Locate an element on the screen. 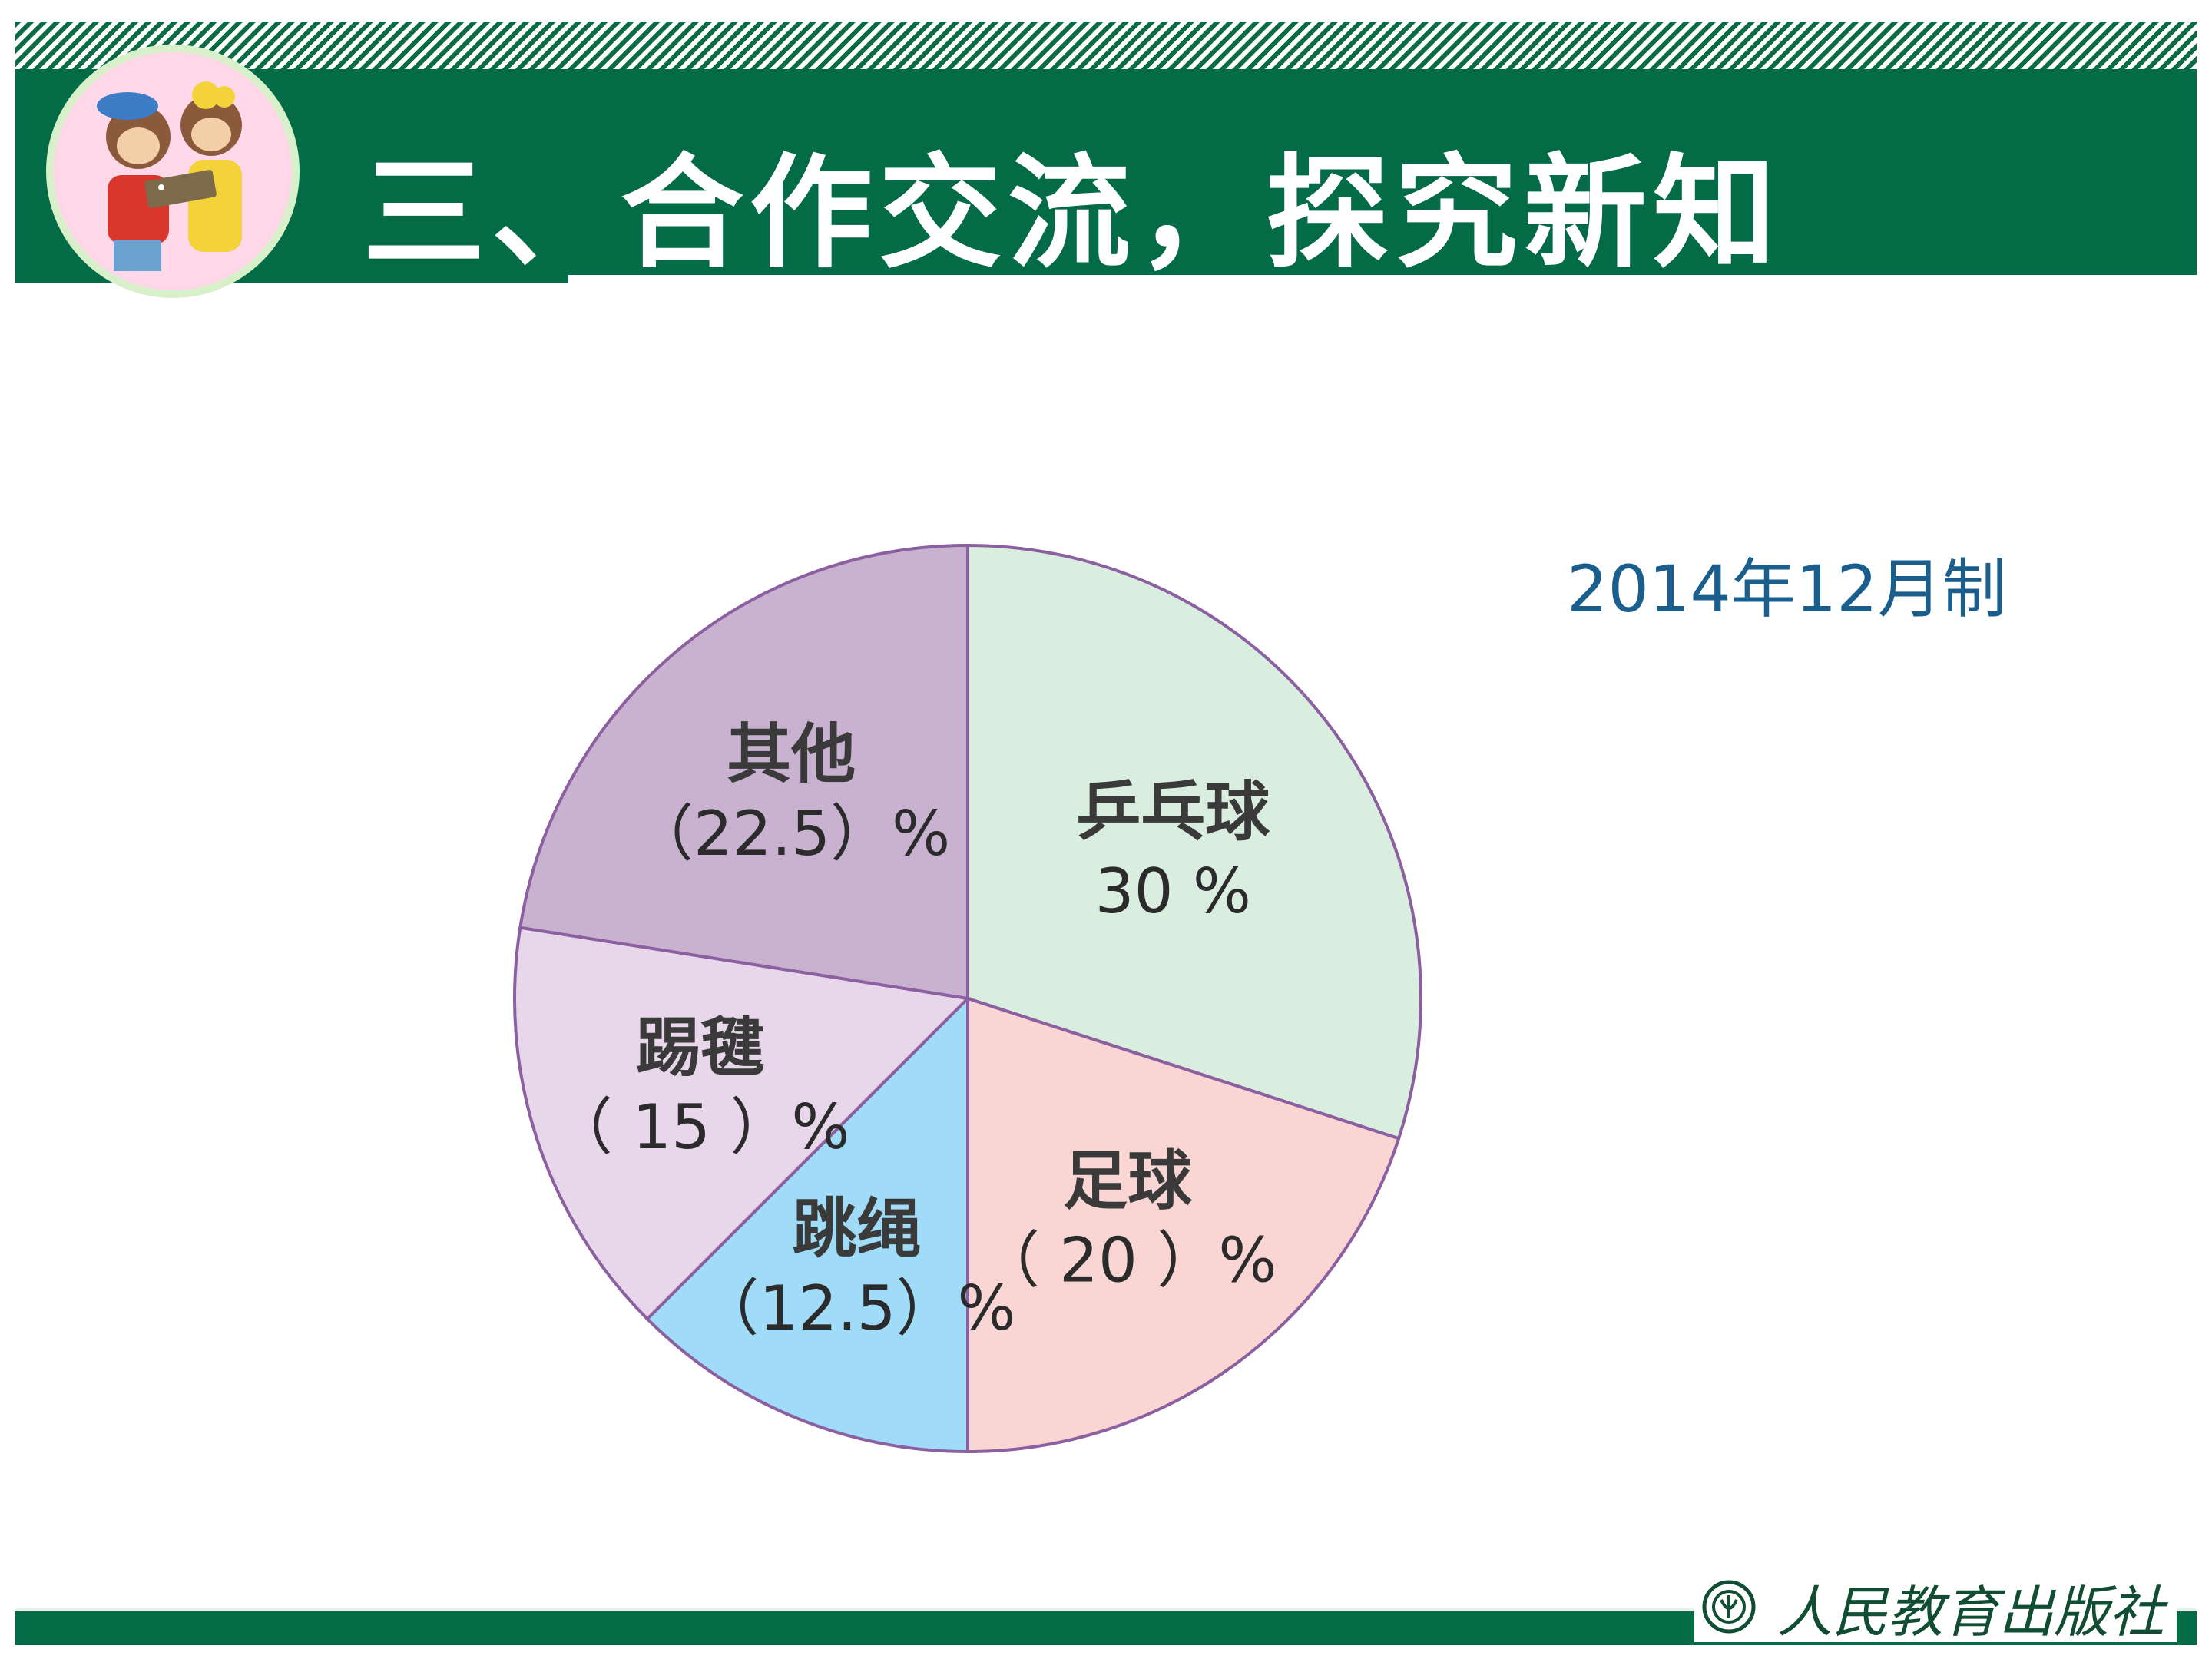  header-stripes is located at coordinates (1106, 46).